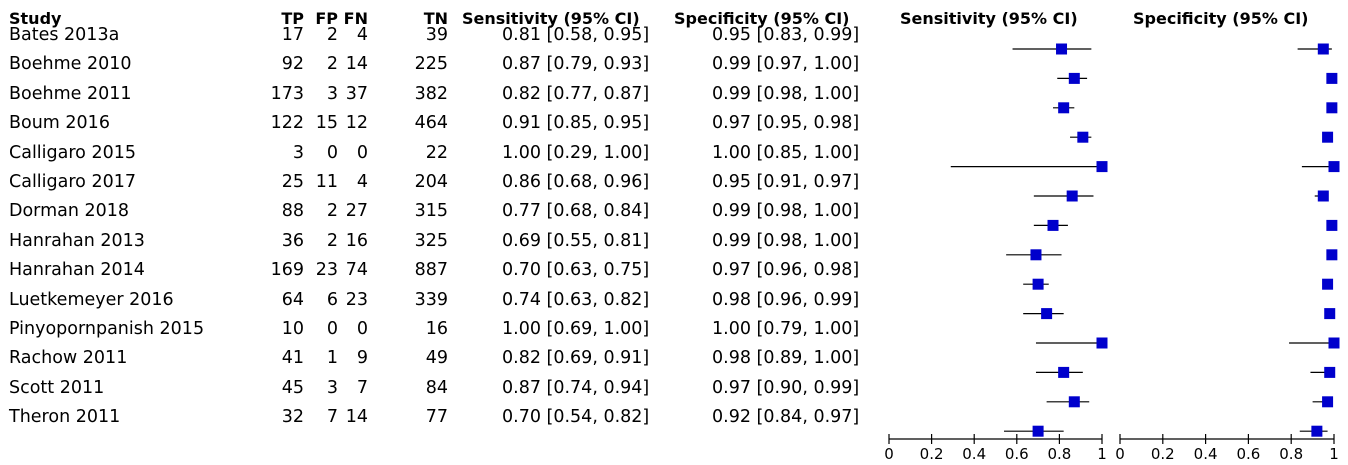 The width and height of the screenshot is (1348, 465). What do you see at coordinates (298, 152) in the screenshot?
I see `tp-value: 3` at bounding box center [298, 152].